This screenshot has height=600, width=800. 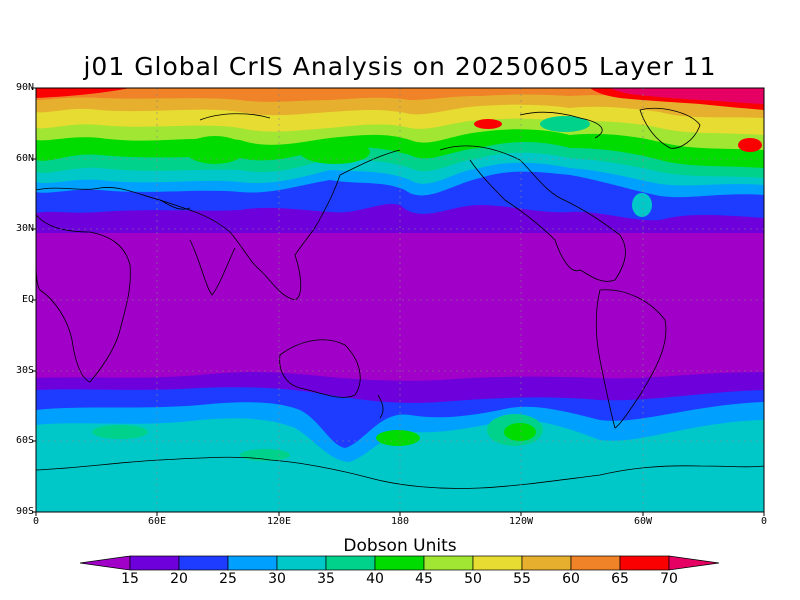 What do you see at coordinates (669, 579) in the screenshot?
I see `colorbar-level-label: 70` at bounding box center [669, 579].